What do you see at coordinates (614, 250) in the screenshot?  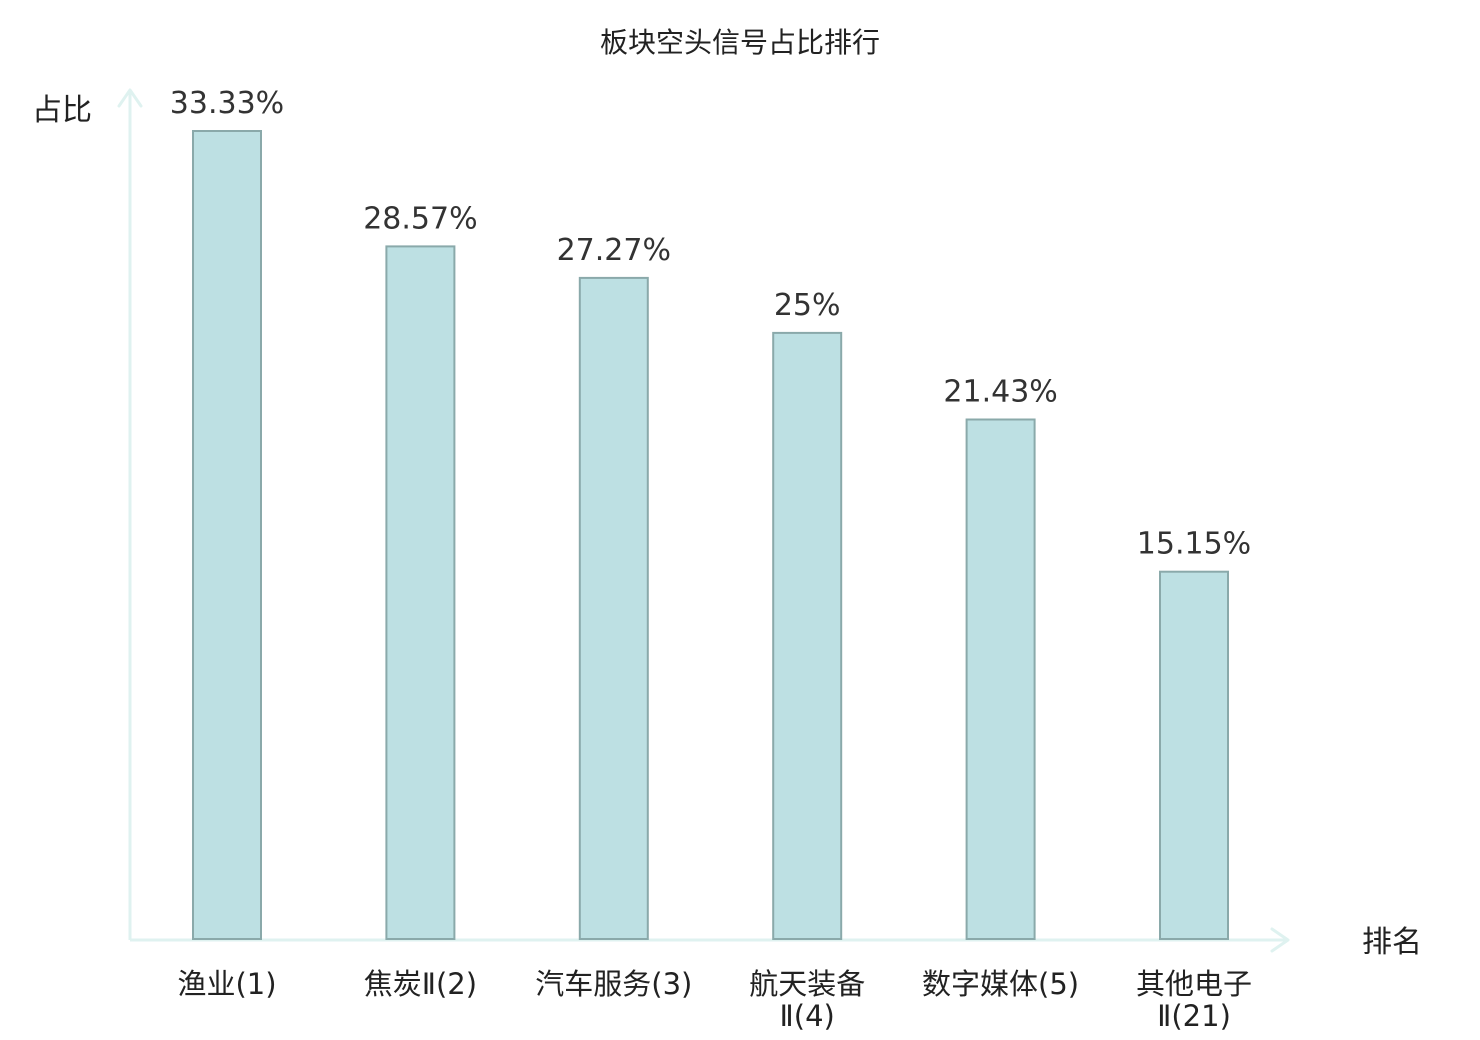 I see `value-label-3: 27.27%` at bounding box center [614, 250].